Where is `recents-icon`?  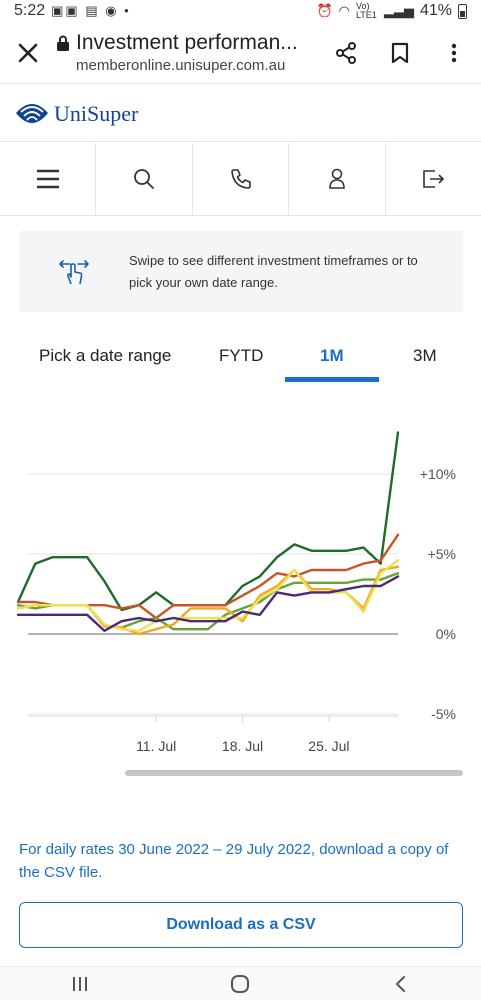
recents-icon is located at coordinates (80, 984).